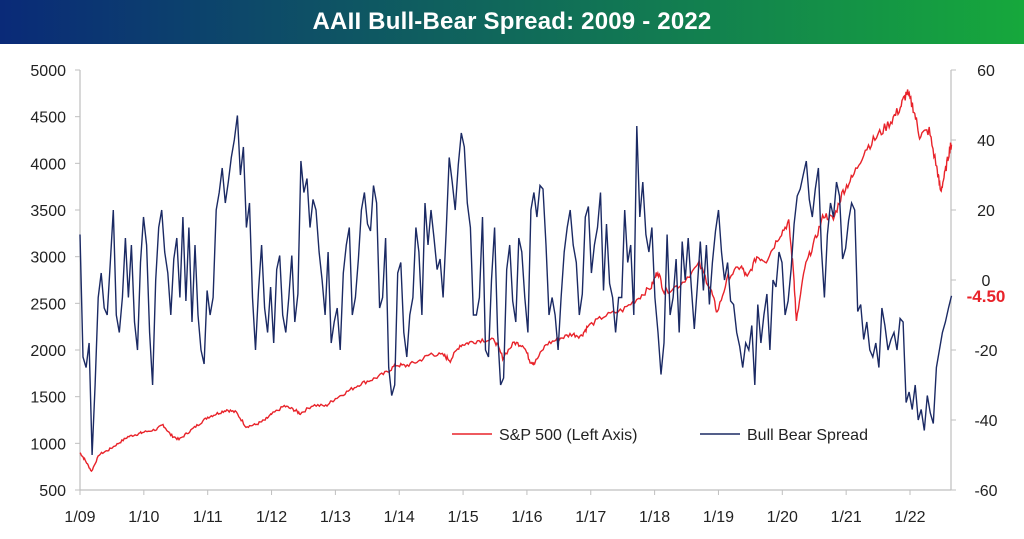 The image size is (1024, 539). What do you see at coordinates (48, 444) in the screenshot?
I see `left-tick-label: 1000` at bounding box center [48, 444].